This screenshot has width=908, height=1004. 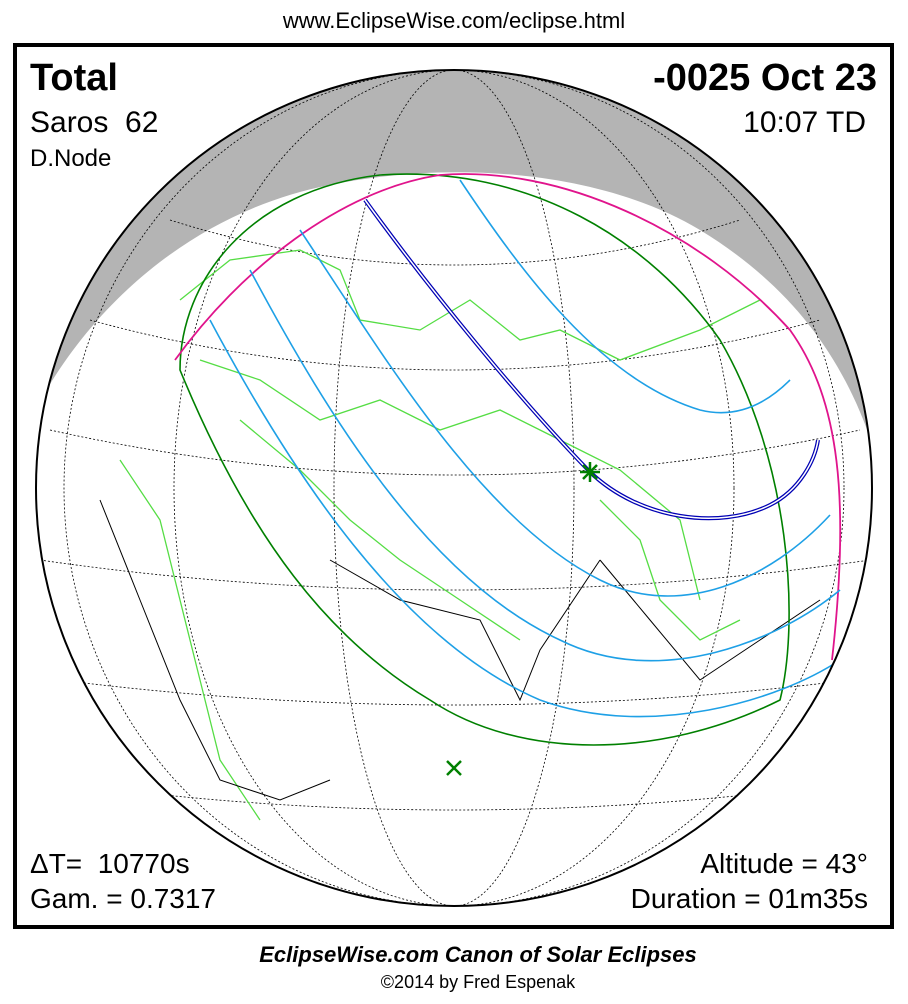 I want to click on altitude: Altitude = 43°, so click(x=784, y=863).